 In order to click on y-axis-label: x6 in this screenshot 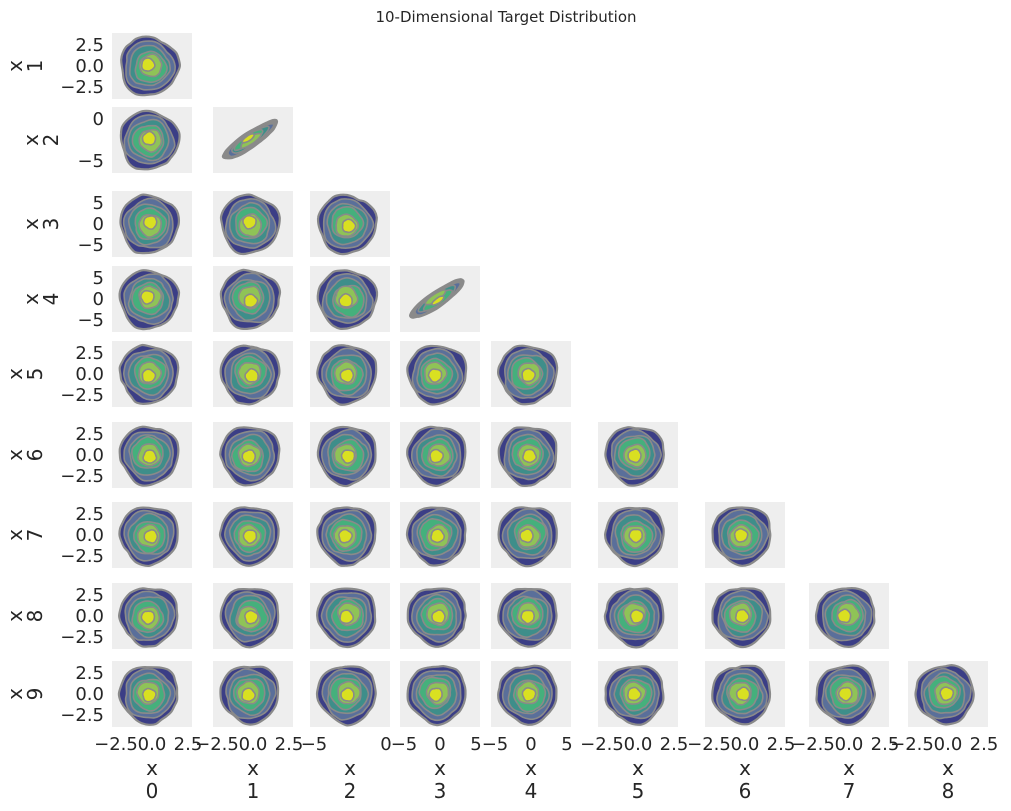, I will do `click(25, 455)`.